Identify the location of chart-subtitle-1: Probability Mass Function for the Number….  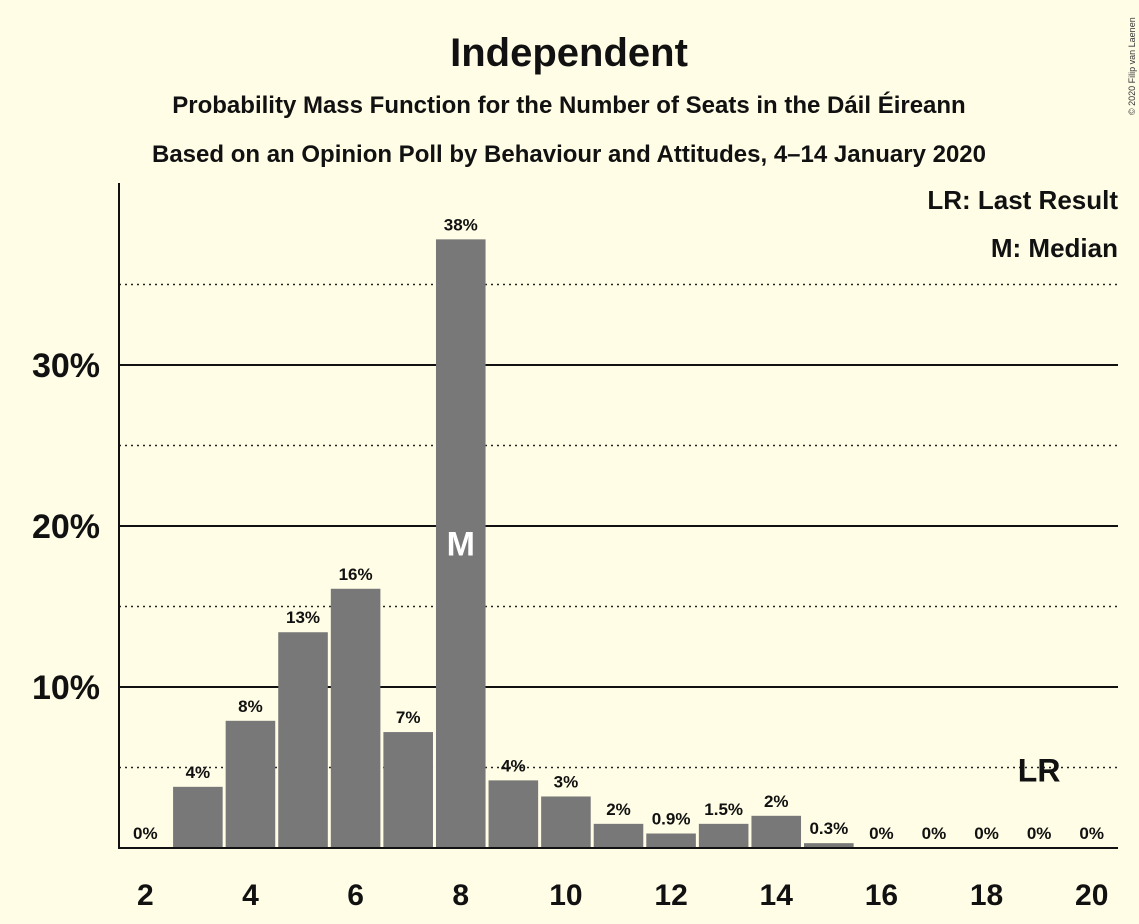
(568, 105).